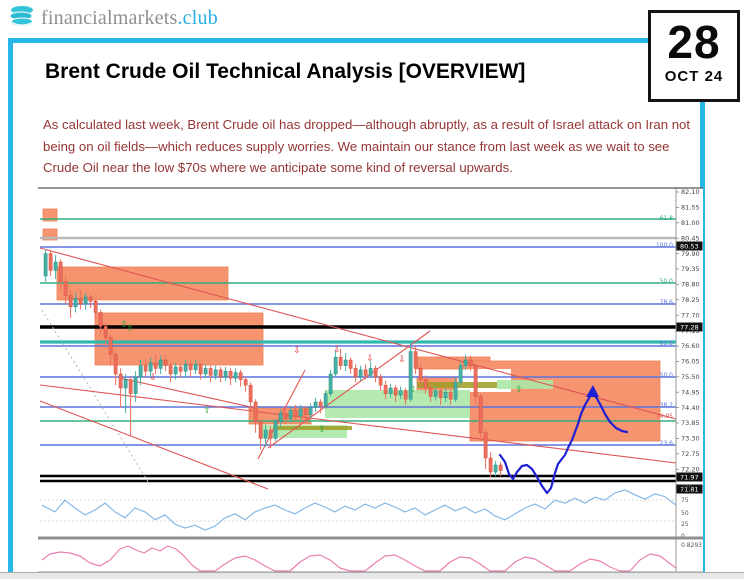  I want to click on date-badge: 28 OCT 24, so click(694, 56).